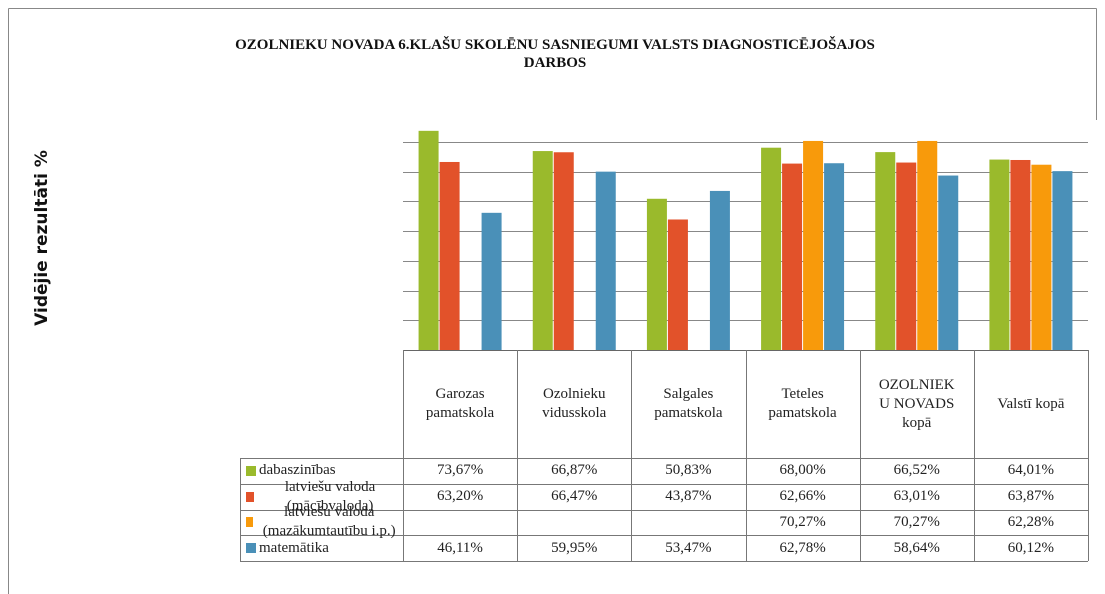 The height and width of the screenshot is (594, 1105). What do you see at coordinates (460, 403) in the screenshot?
I see `category-label: Garozas pamatskola` at bounding box center [460, 403].